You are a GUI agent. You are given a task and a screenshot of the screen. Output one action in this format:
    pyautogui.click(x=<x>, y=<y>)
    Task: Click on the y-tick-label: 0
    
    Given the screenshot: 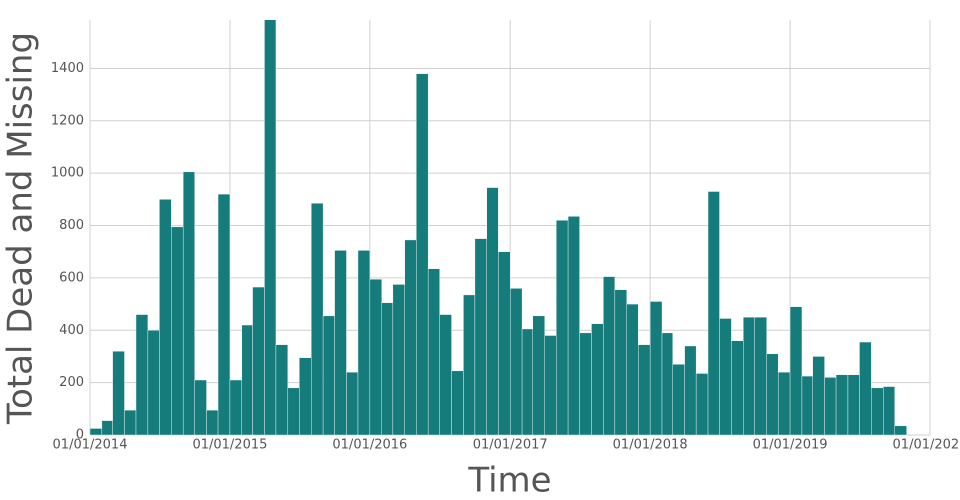 What is the action you would take?
    pyautogui.click(x=80, y=435)
    